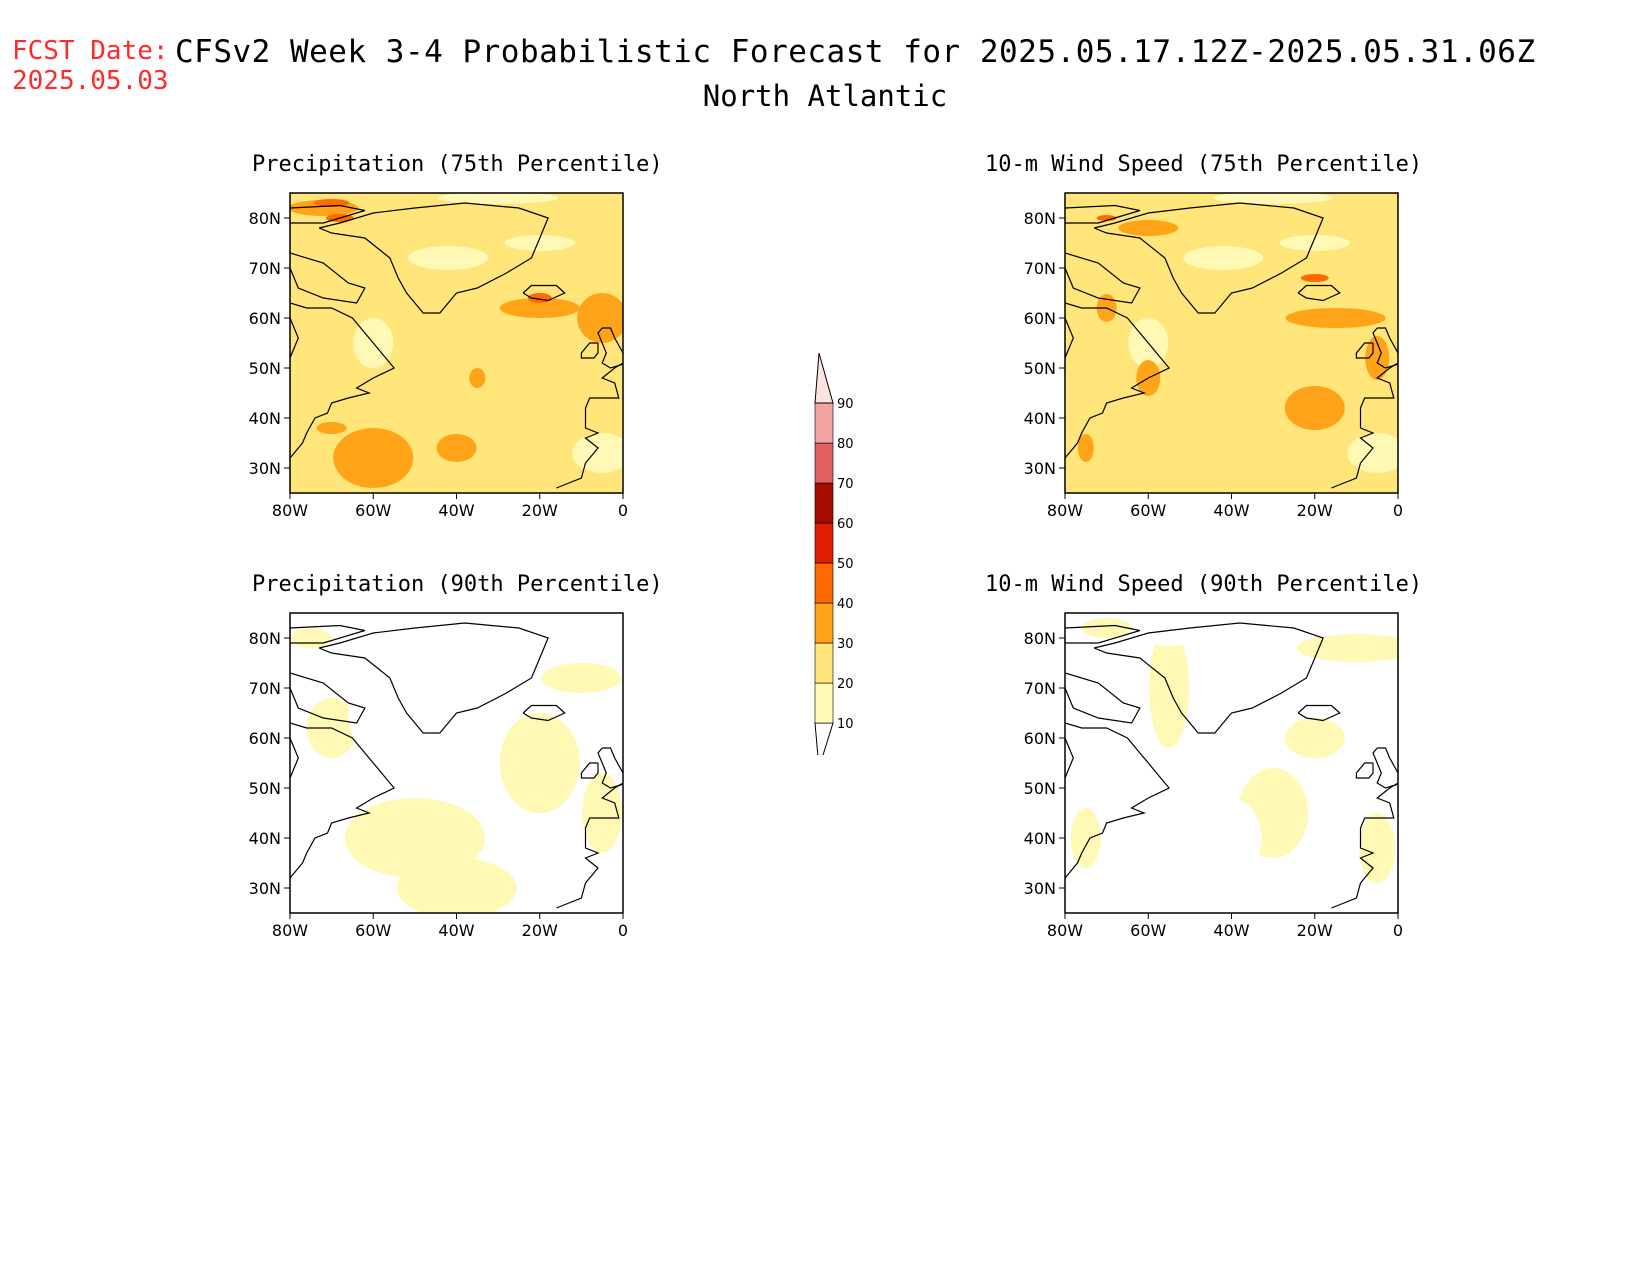  I want to click on colorbar-label: 30, so click(845, 644).